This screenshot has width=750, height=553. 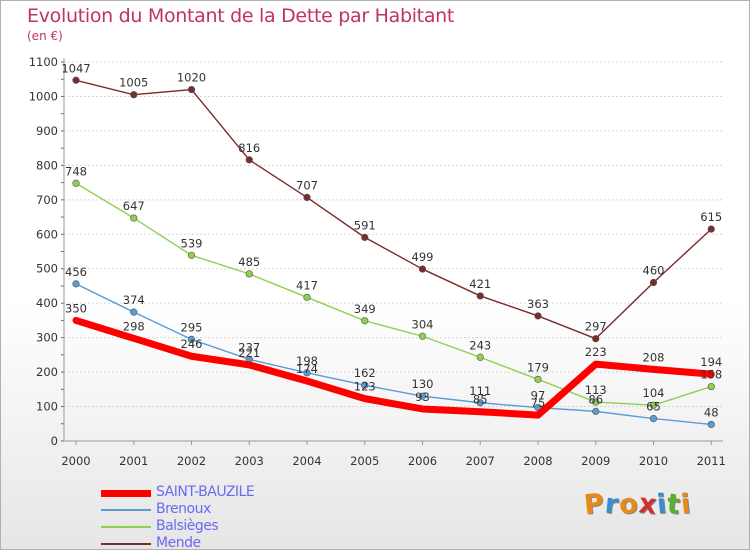 What do you see at coordinates (134, 300) in the screenshot?
I see `data-label: 374` at bounding box center [134, 300].